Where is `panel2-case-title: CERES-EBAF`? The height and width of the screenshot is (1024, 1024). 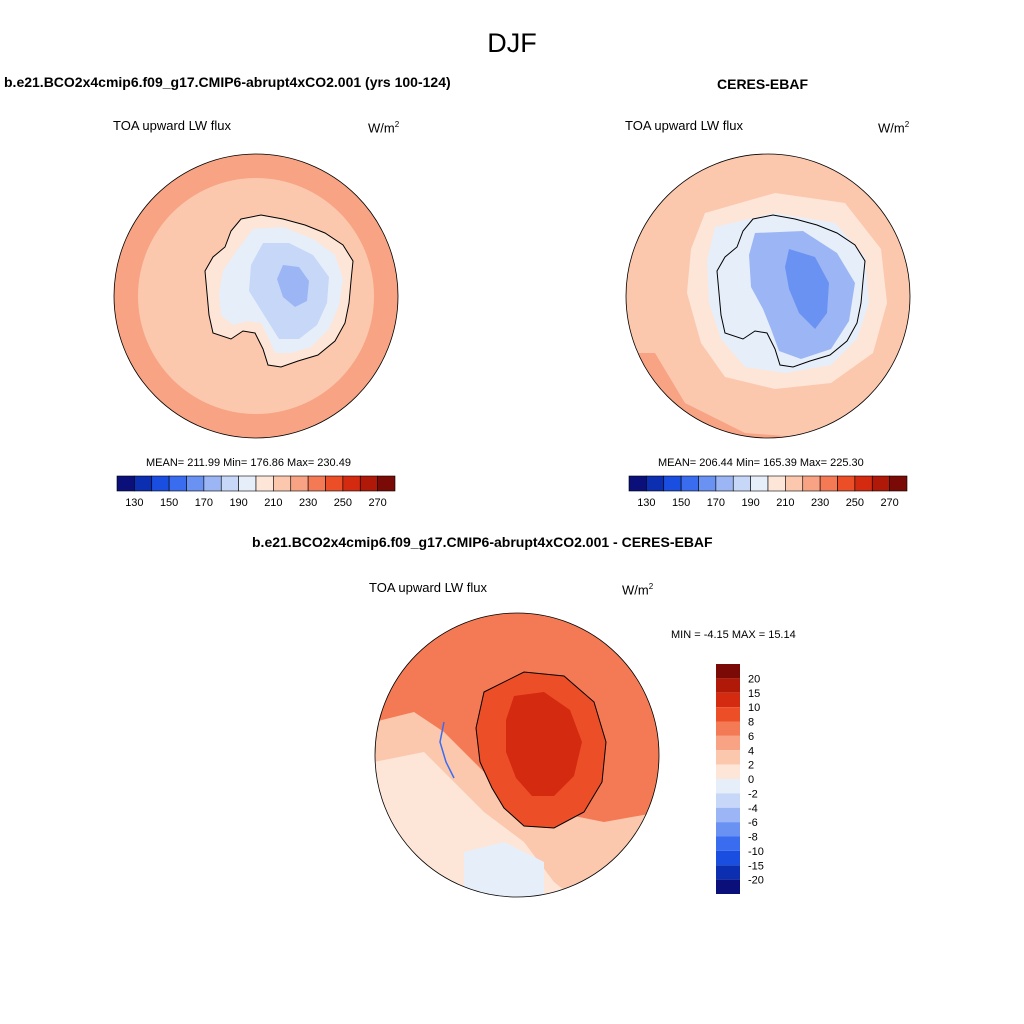 panel2-case-title: CERES-EBAF is located at coordinates (763, 84).